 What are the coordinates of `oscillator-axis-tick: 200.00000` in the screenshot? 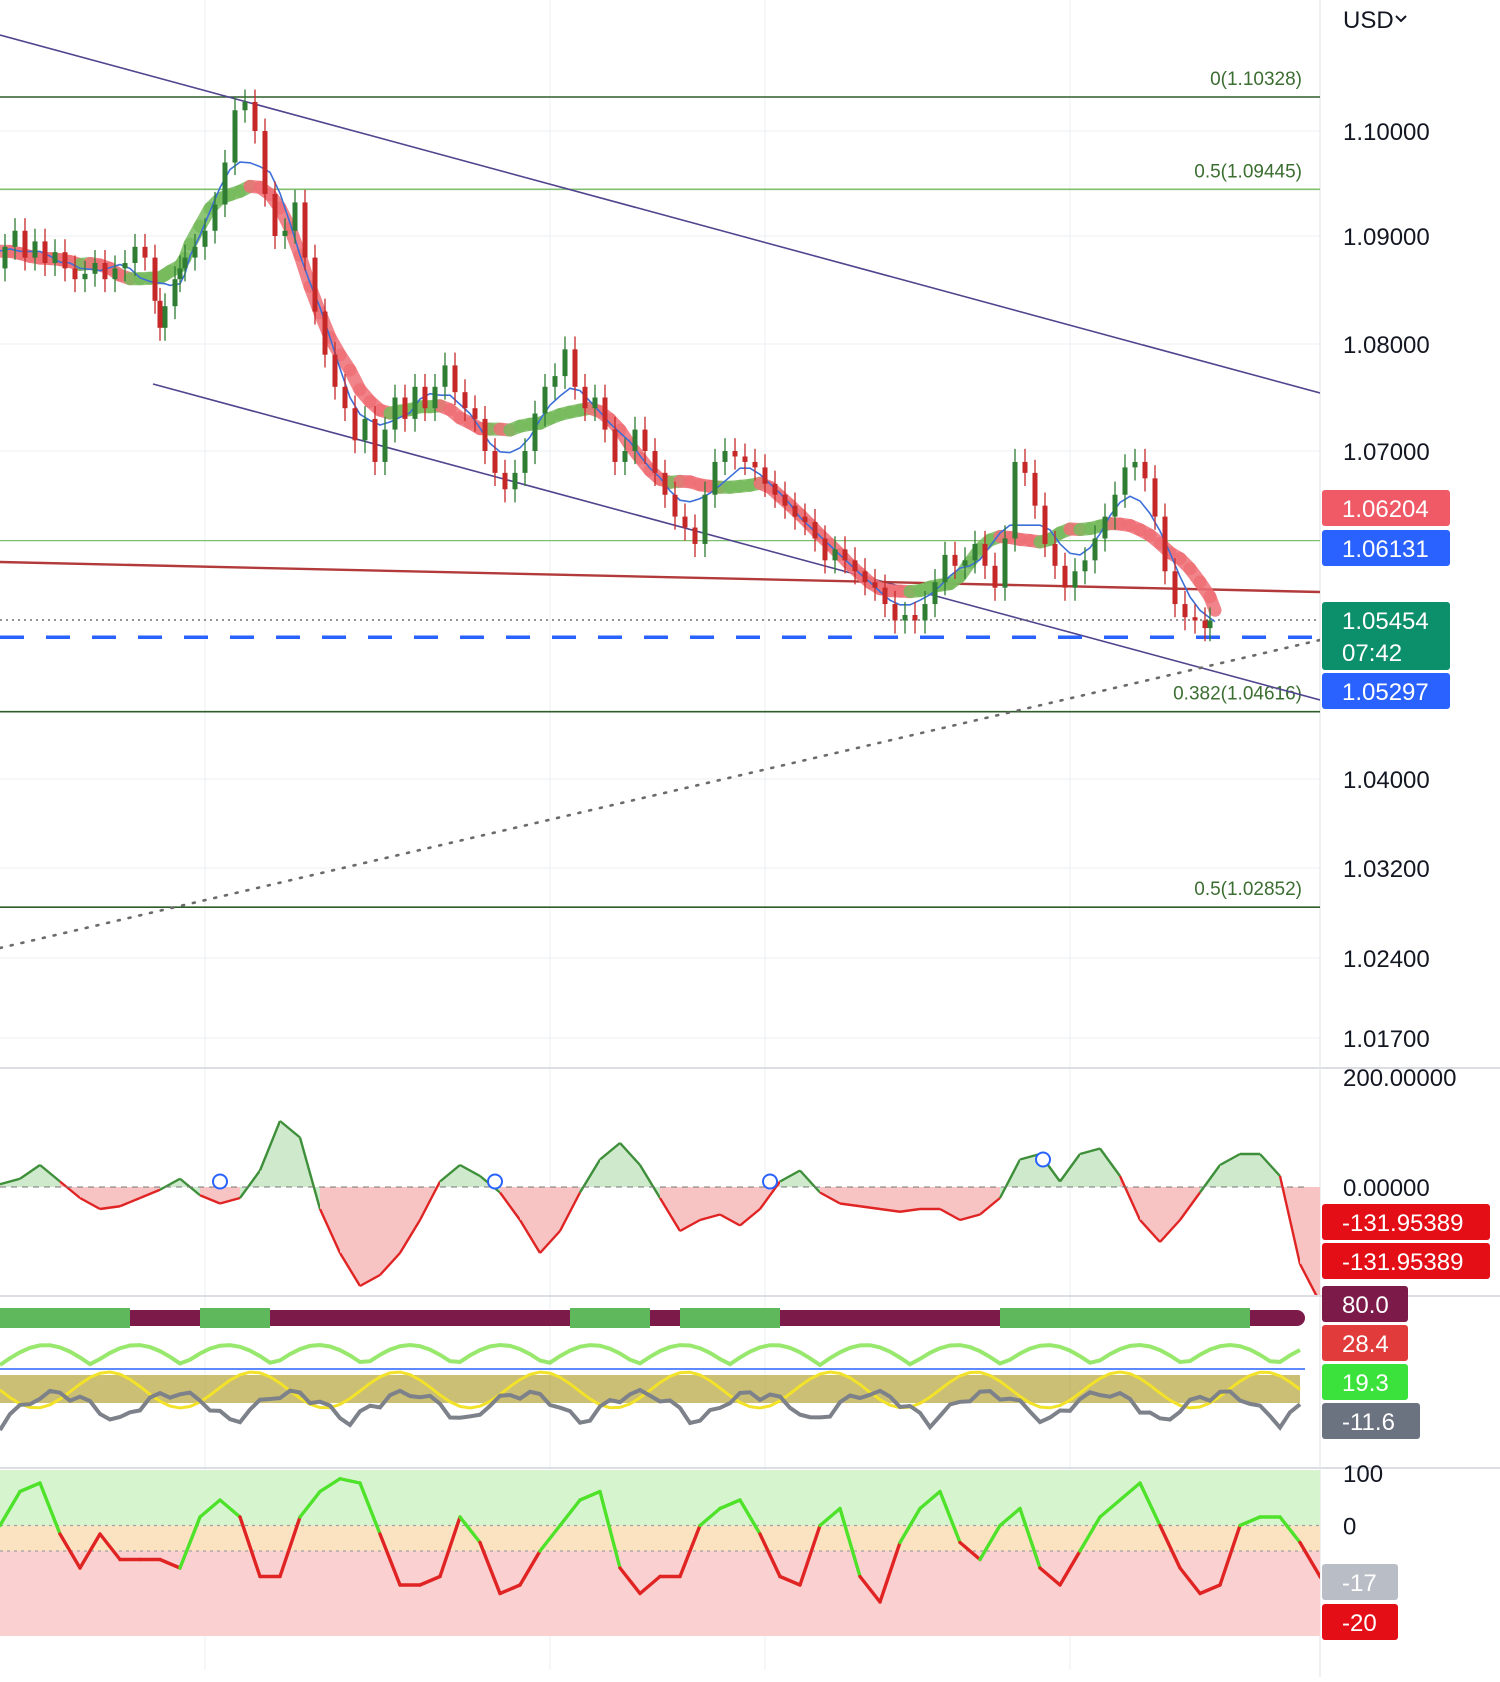 It's located at (1399, 1078).